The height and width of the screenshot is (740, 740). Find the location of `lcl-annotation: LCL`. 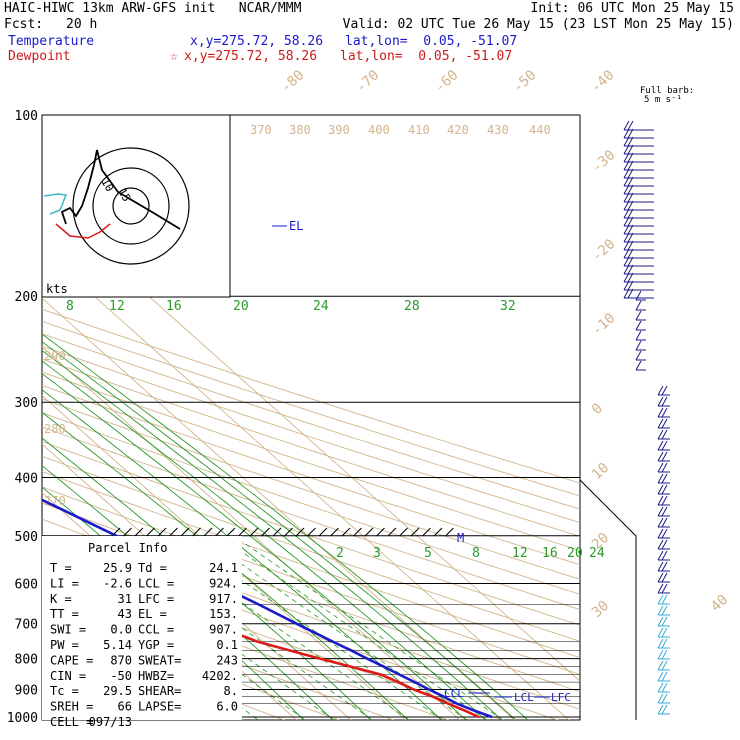

lcl-annotation: LCL is located at coordinates (524, 697).